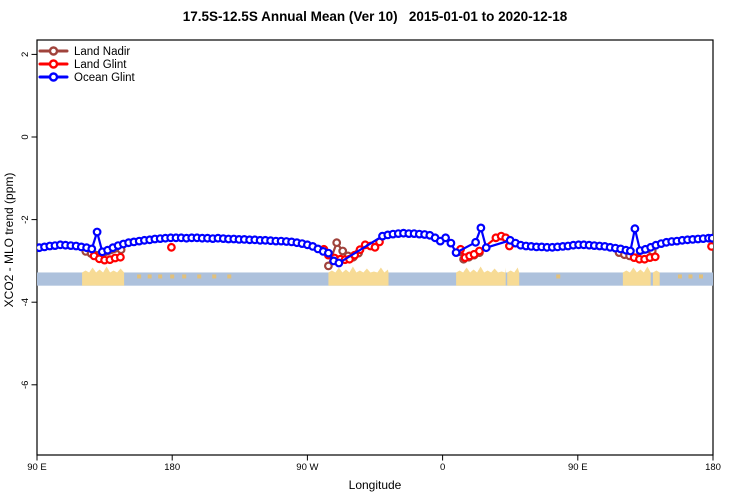 Image resolution: width=750 pixels, height=500 pixels. I want to click on legend-entry: Ocean Glint, so click(87, 78).